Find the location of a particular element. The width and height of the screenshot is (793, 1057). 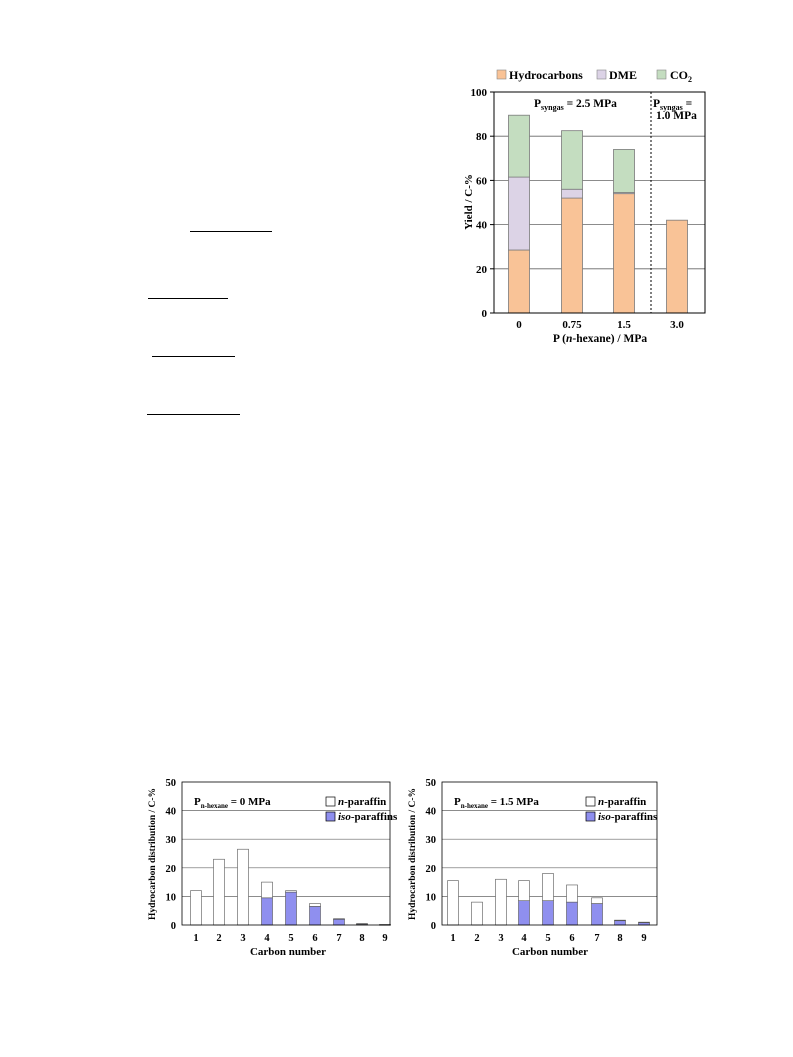

distribution-x-ticks-1-5mpa: 1 2 3 4 5 6 7 8 9 is located at coordinates (548, 938).